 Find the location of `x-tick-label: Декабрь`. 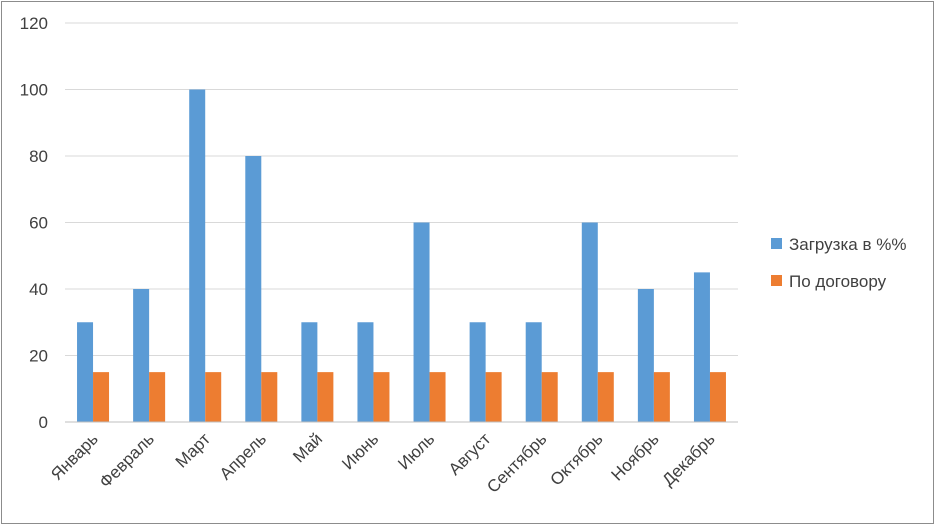

x-tick-label: Декабрь is located at coordinates (688, 459).